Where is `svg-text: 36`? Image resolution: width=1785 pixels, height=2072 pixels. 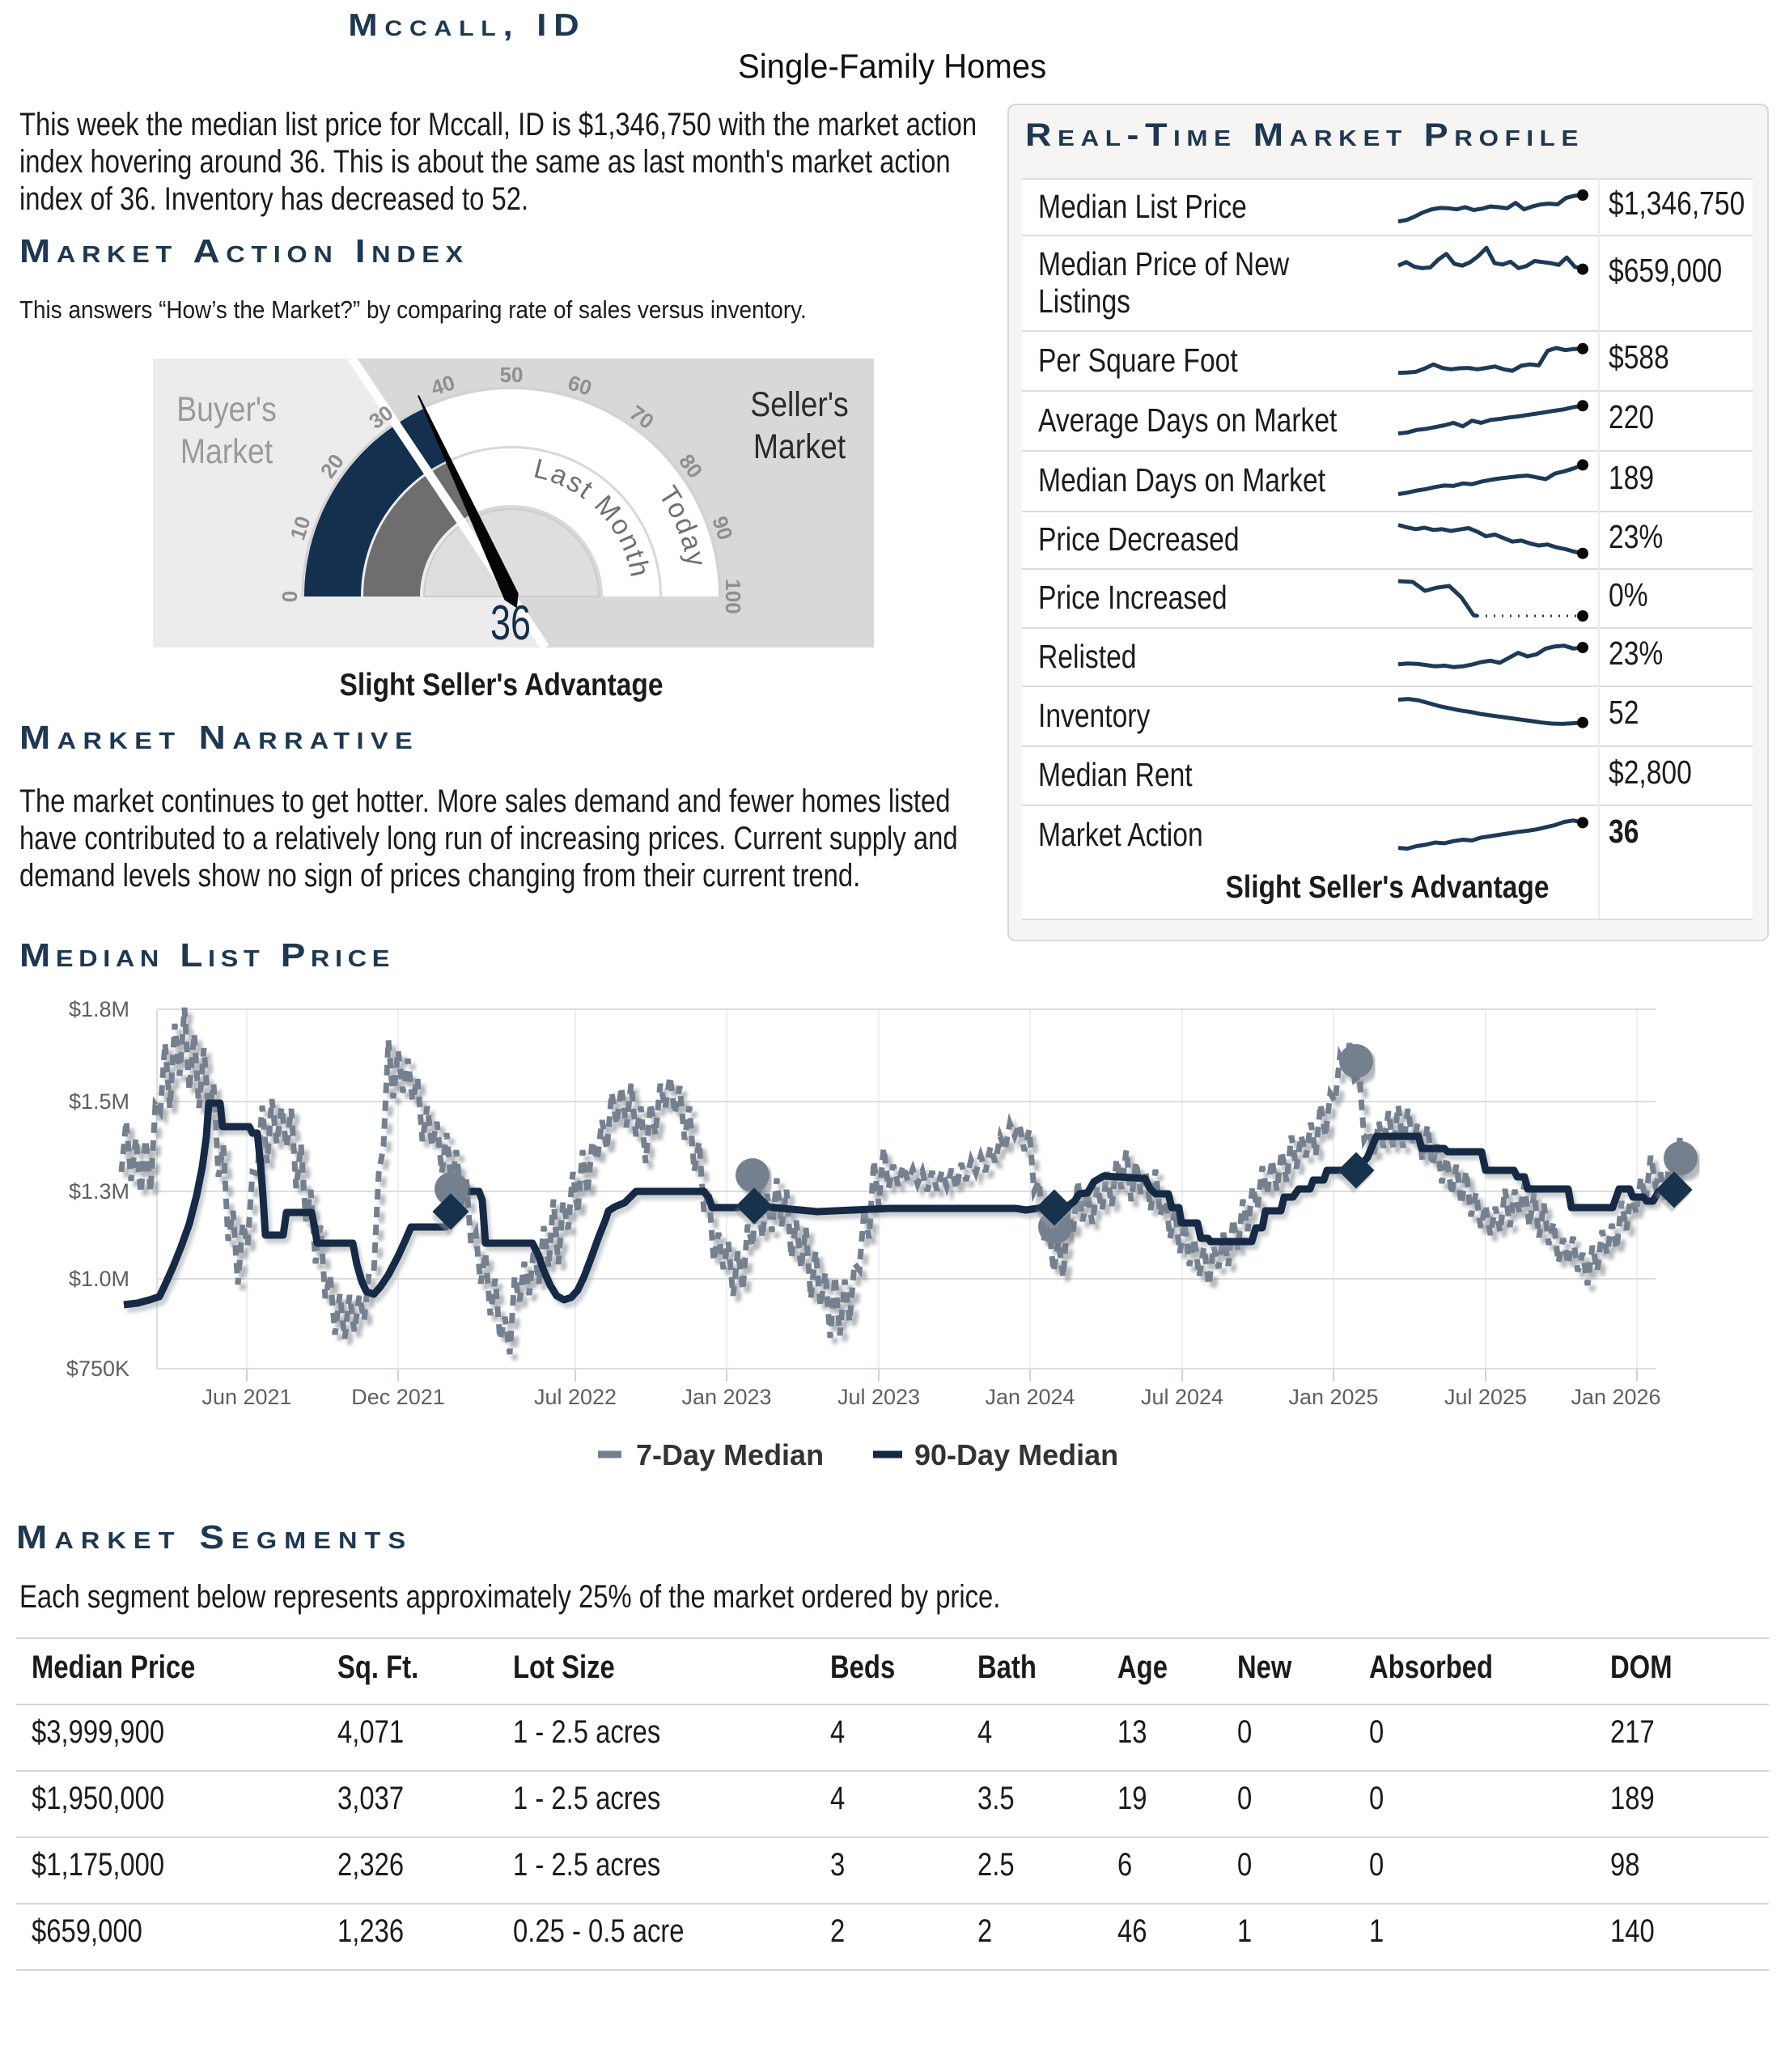 svg-text: 36 is located at coordinates (511, 622).